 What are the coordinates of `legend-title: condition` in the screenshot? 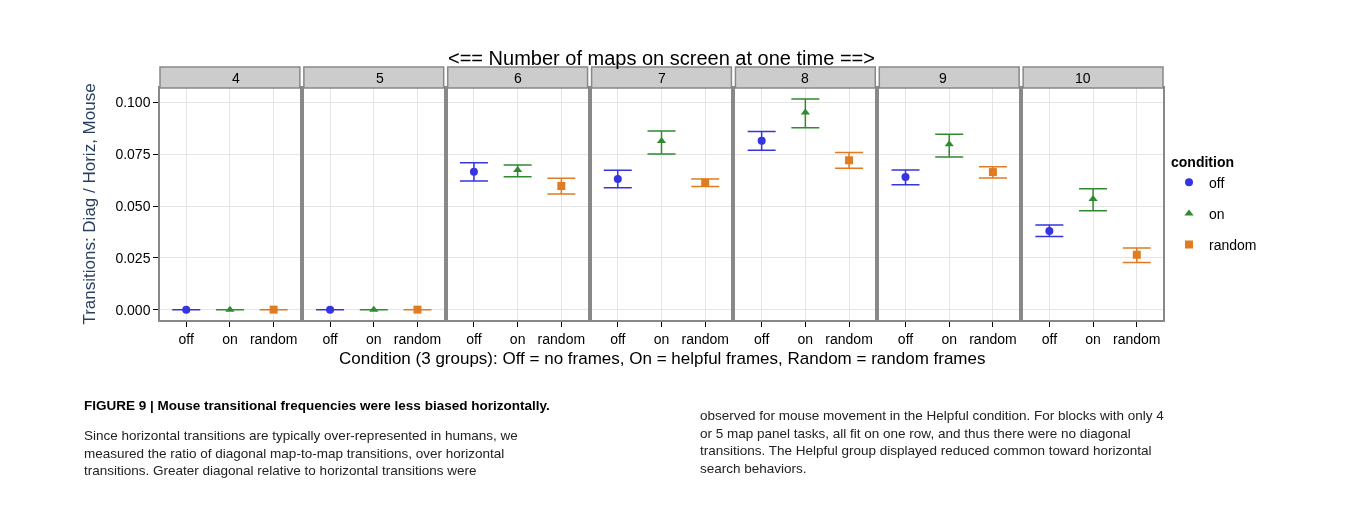 It's located at (1202, 161).